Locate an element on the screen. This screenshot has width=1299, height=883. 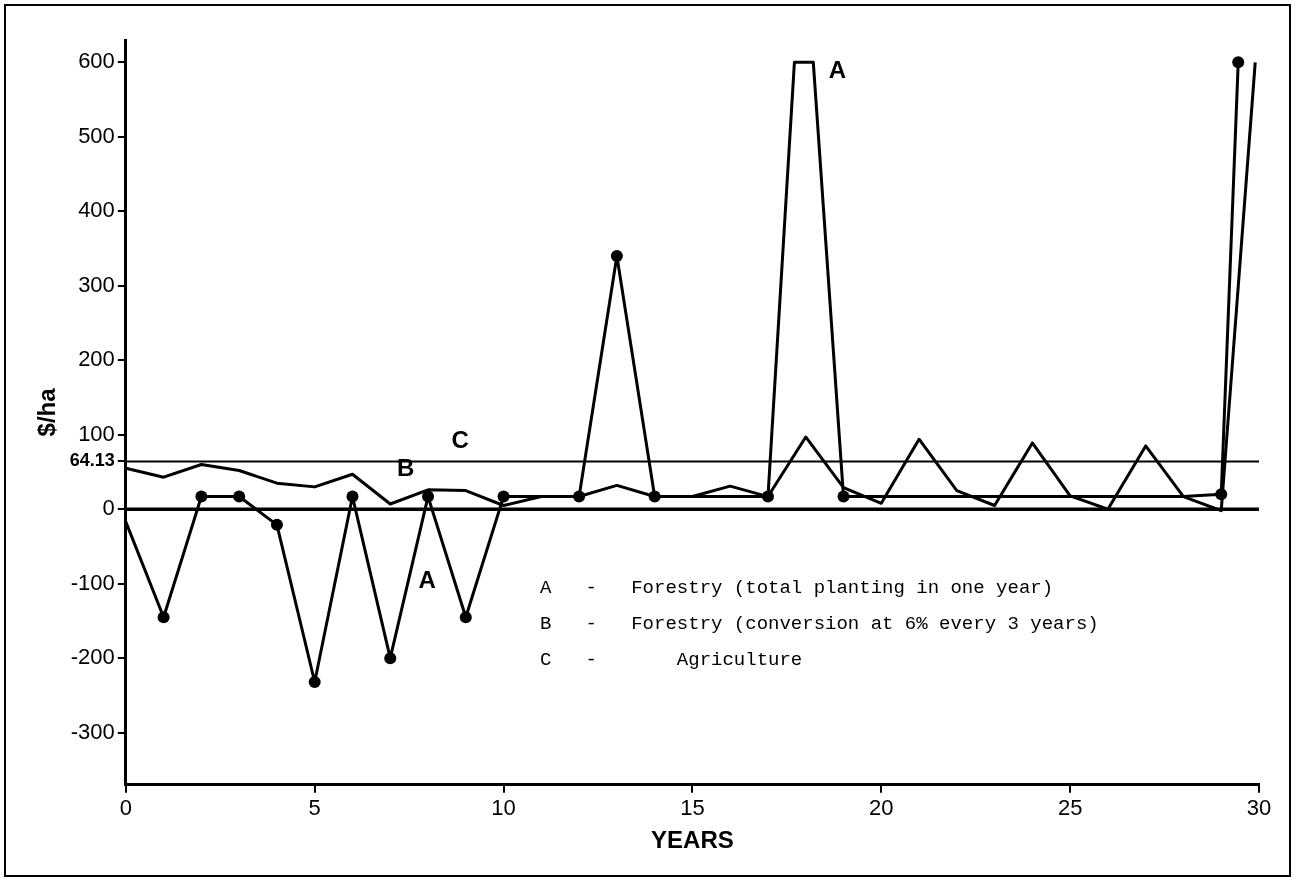
x-axis-title: YEARS is located at coordinates (692, 840).